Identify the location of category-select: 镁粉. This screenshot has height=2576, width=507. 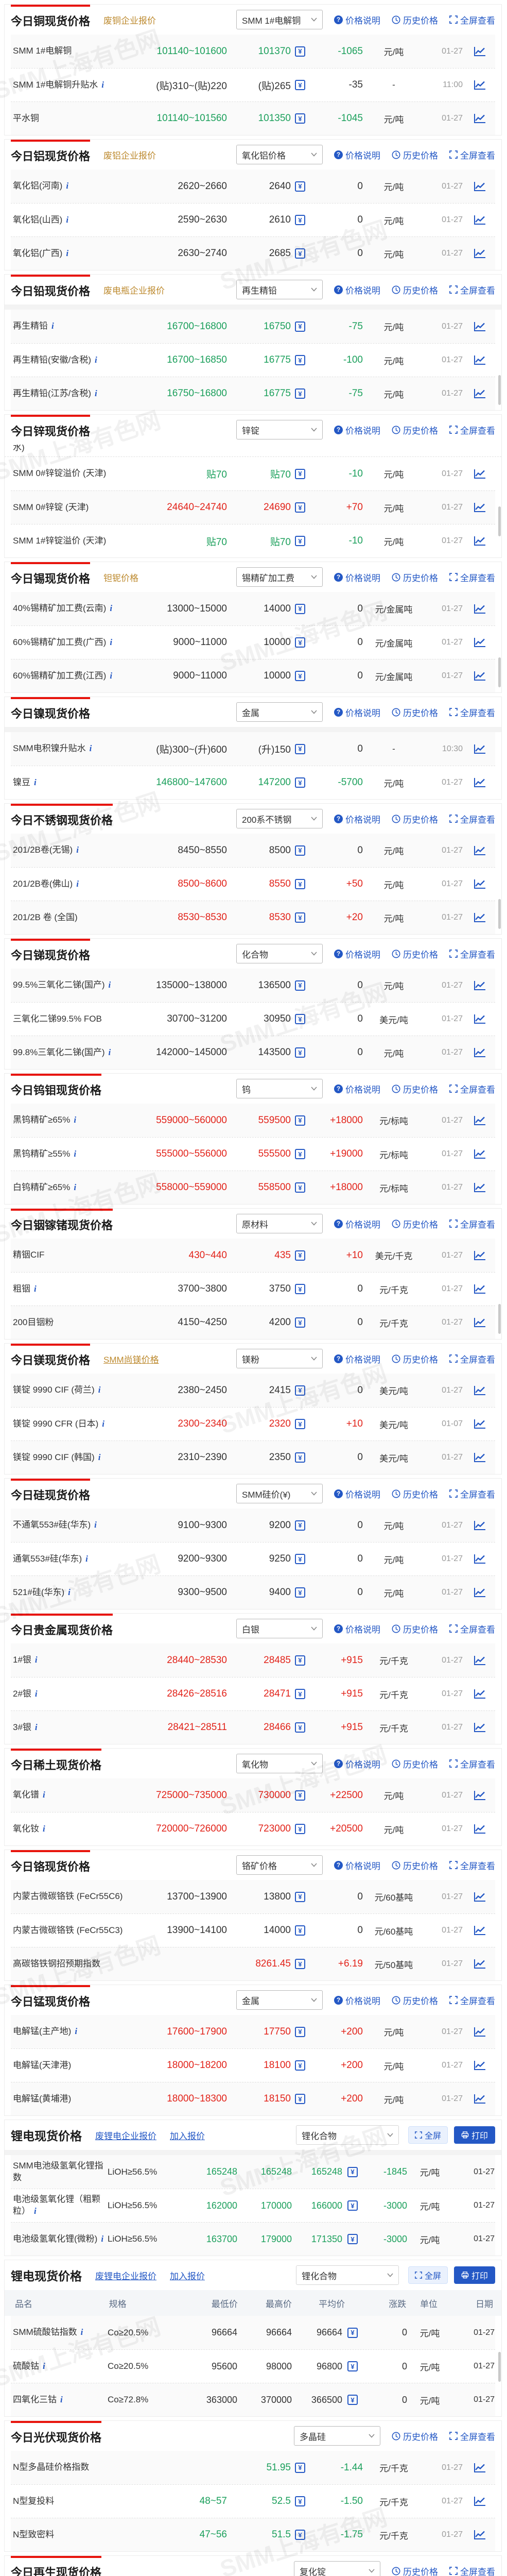
(279, 1358).